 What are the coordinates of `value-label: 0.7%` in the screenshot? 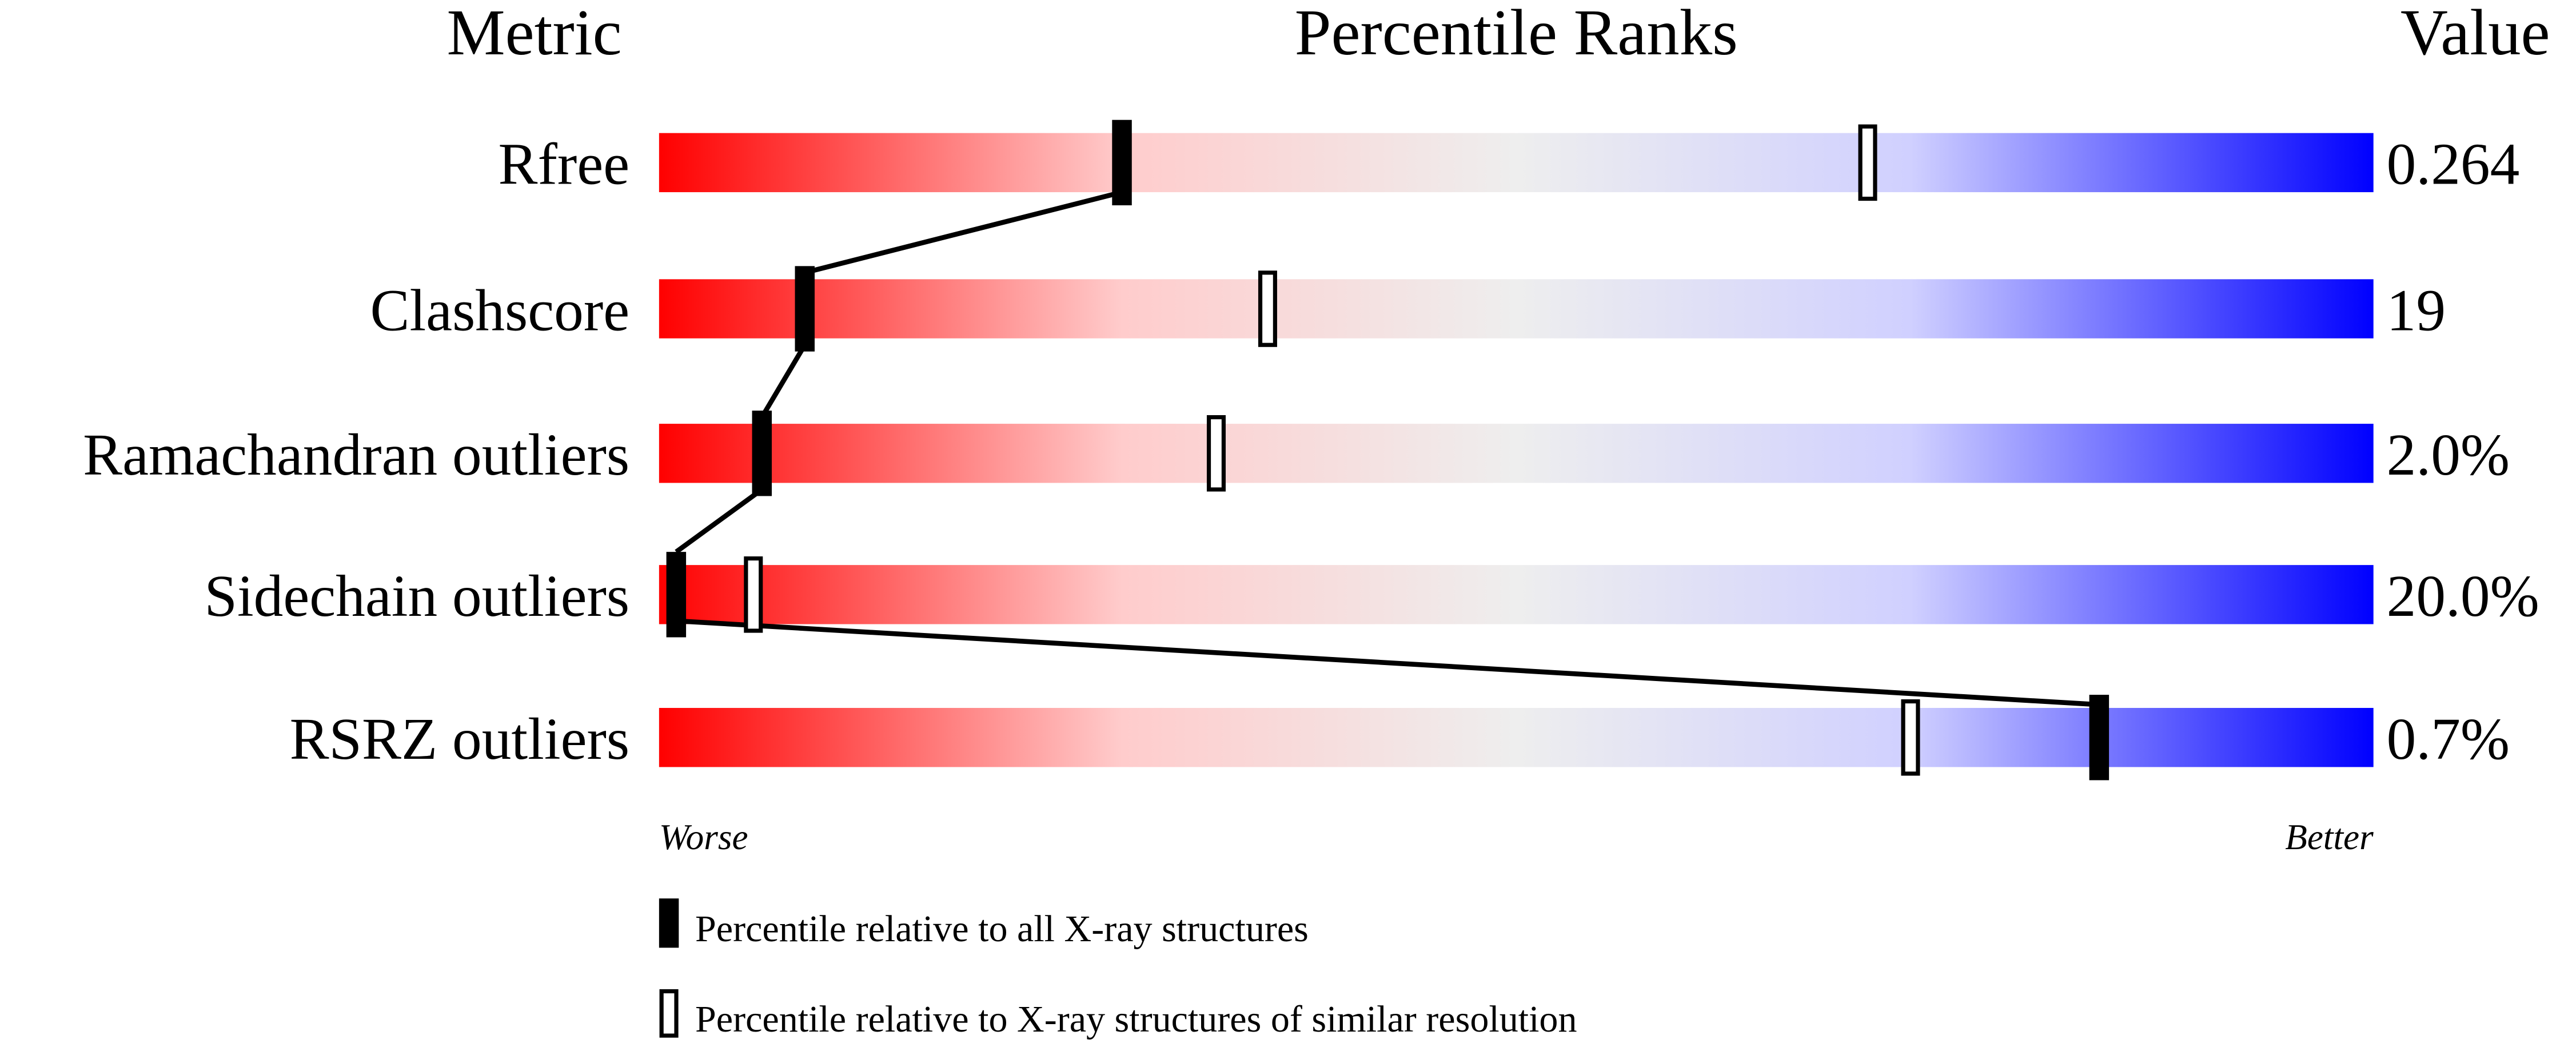 It's located at (2448, 739).